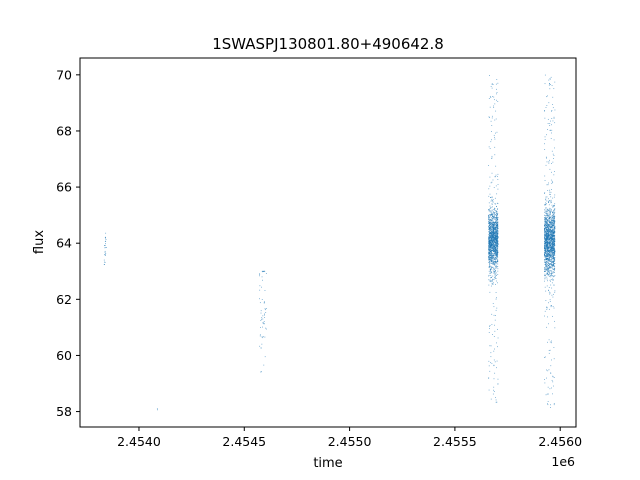  Describe the element at coordinates (64, 187) in the screenshot. I see `y-tick-label: 66` at that location.